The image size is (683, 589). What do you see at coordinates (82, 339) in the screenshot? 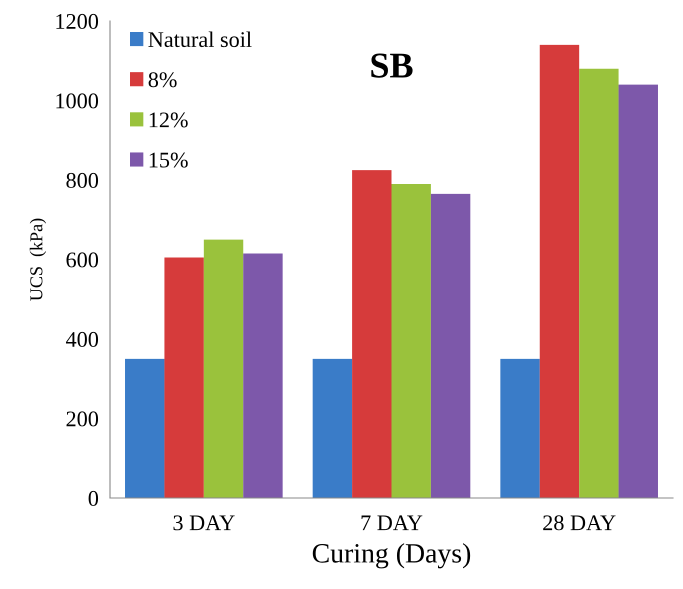
I see `y-tick-label: 400` at bounding box center [82, 339].